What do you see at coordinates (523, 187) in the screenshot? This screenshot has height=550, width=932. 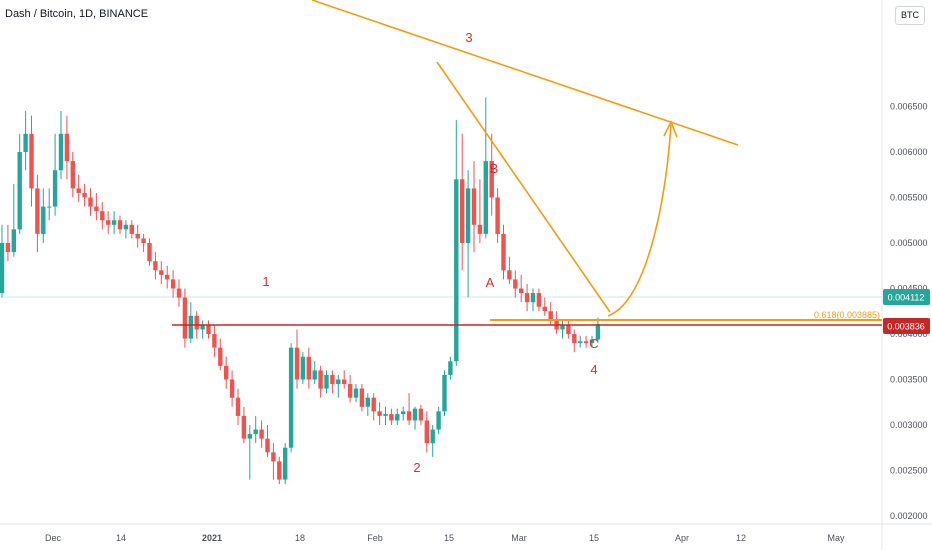 I see `descending-trendline` at bounding box center [523, 187].